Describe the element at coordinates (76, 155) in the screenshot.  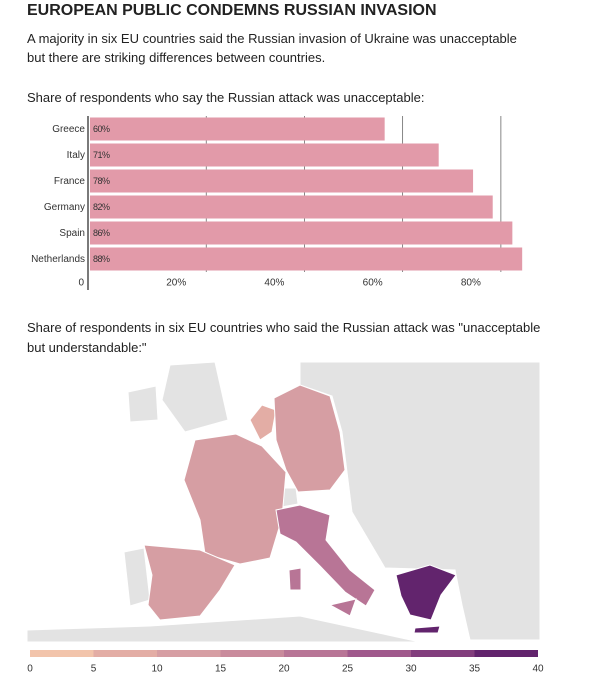
I see `category-label: Italy` at that location.